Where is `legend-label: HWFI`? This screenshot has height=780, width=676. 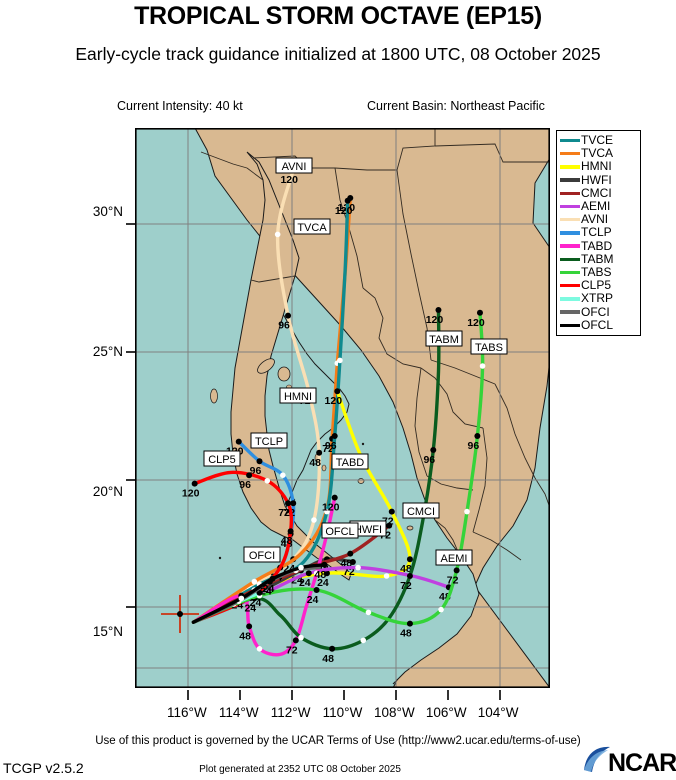
legend-label: HWFI is located at coordinates (596, 179).